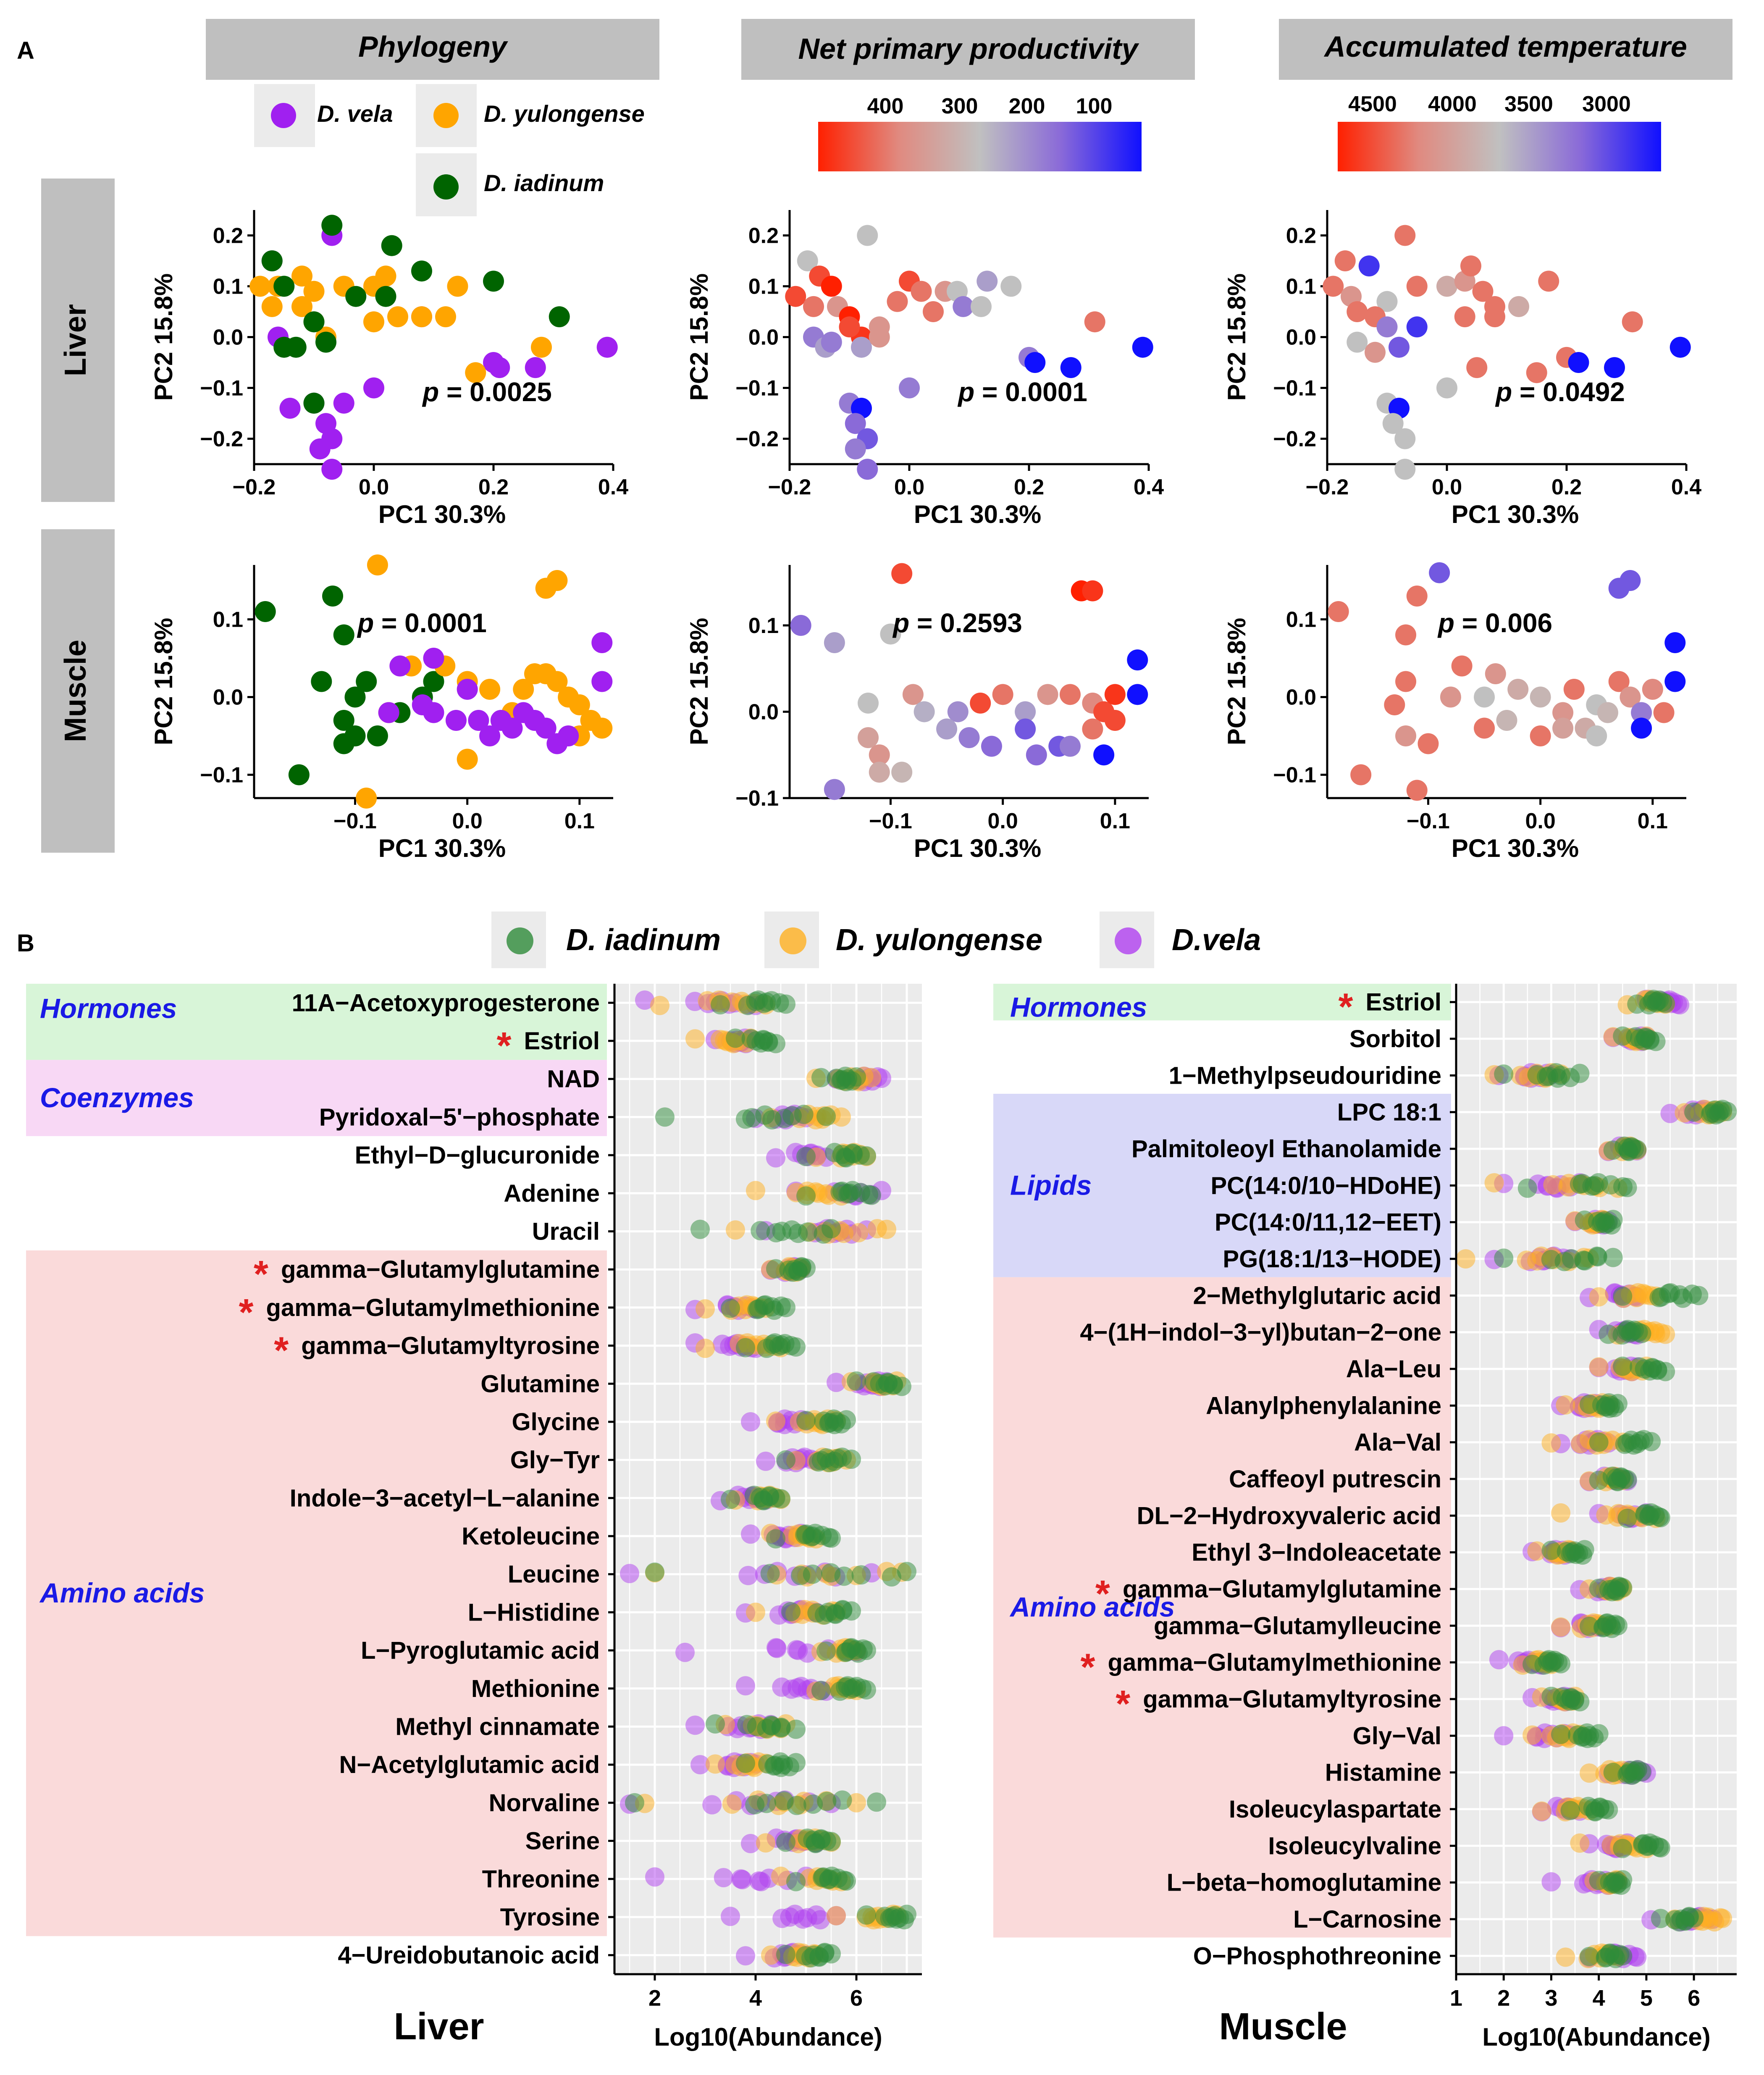 The image size is (1764, 2075). I want to click on x-tick-label: 0.4, so click(613, 487).